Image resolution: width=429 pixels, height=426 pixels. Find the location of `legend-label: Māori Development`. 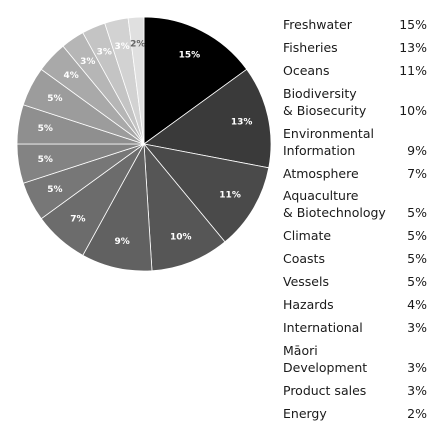

legend-label: Māori Development is located at coordinates (325, 358).